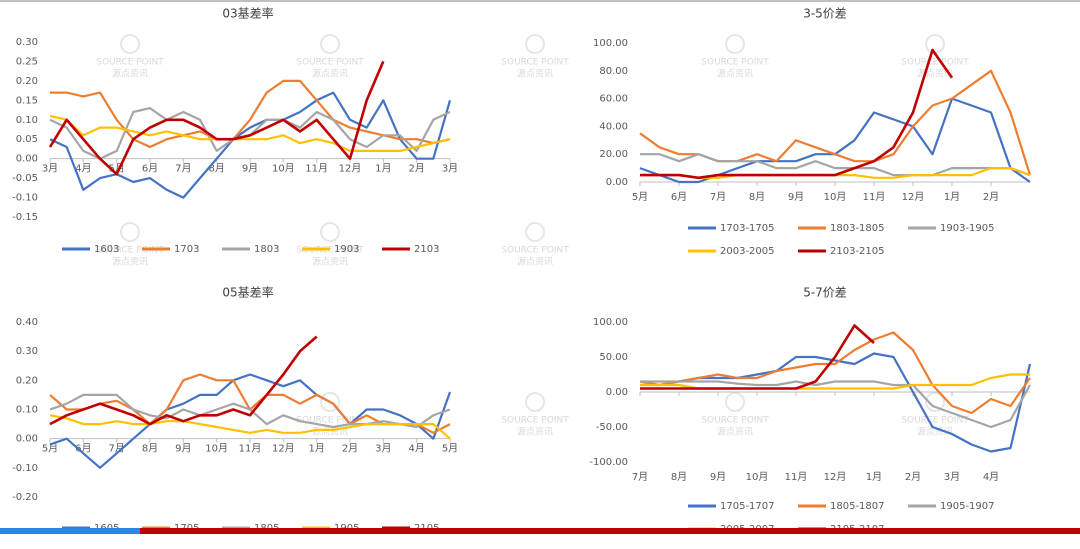 Image resolution: width=1080 pixels, height=549 pixels. I want to click on y-tick-label: 0.40, so click(27, 322).